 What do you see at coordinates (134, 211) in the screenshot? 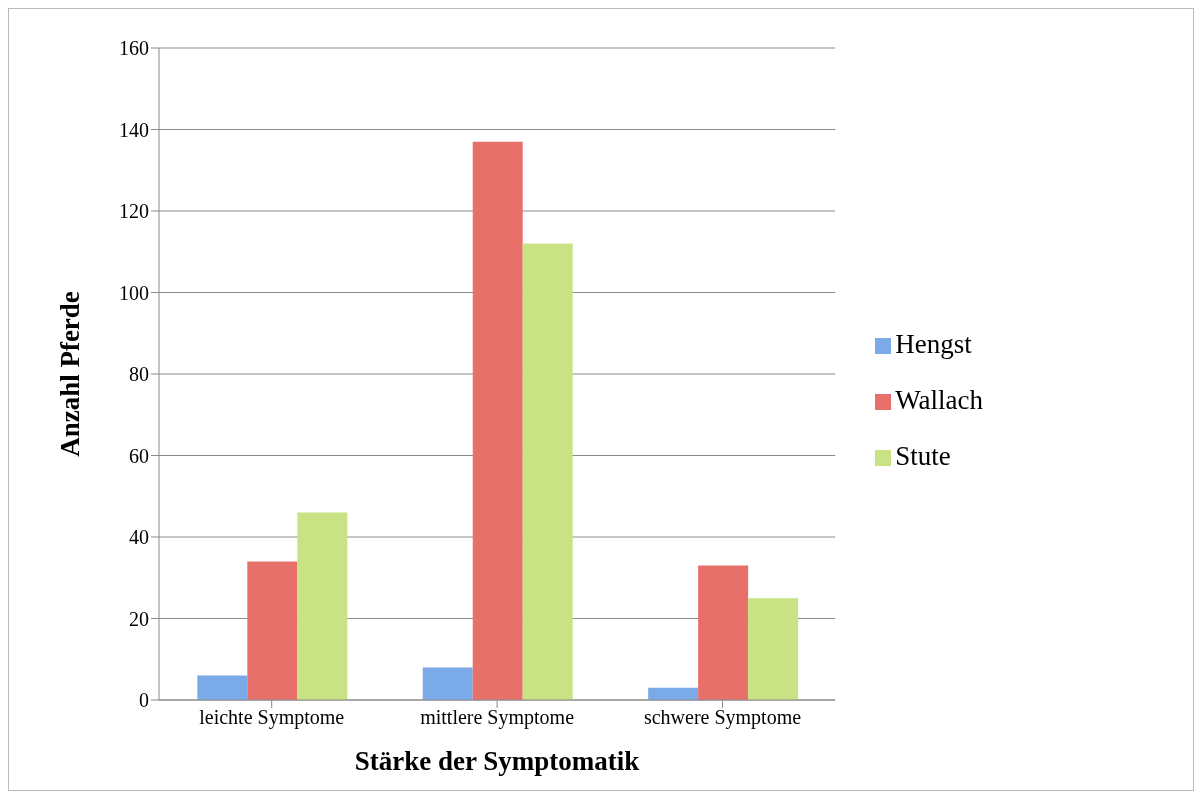
I see `y-tick-label: 120` at bounding box center [134, 211].